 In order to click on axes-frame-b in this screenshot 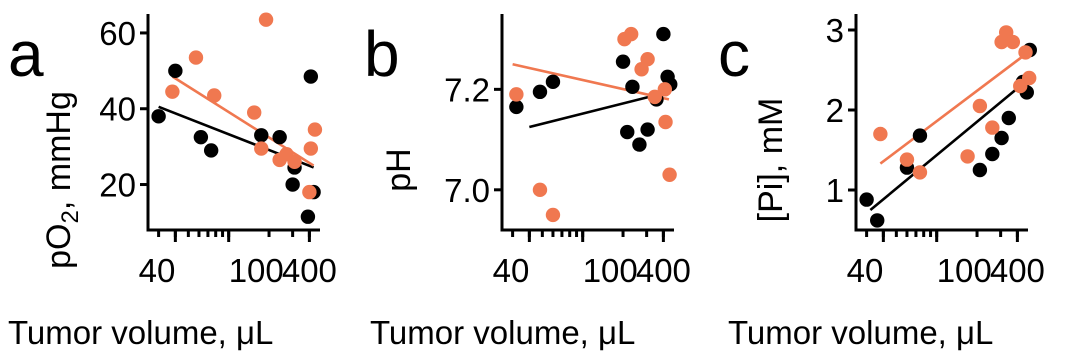, I will do `click(587, 123)`.